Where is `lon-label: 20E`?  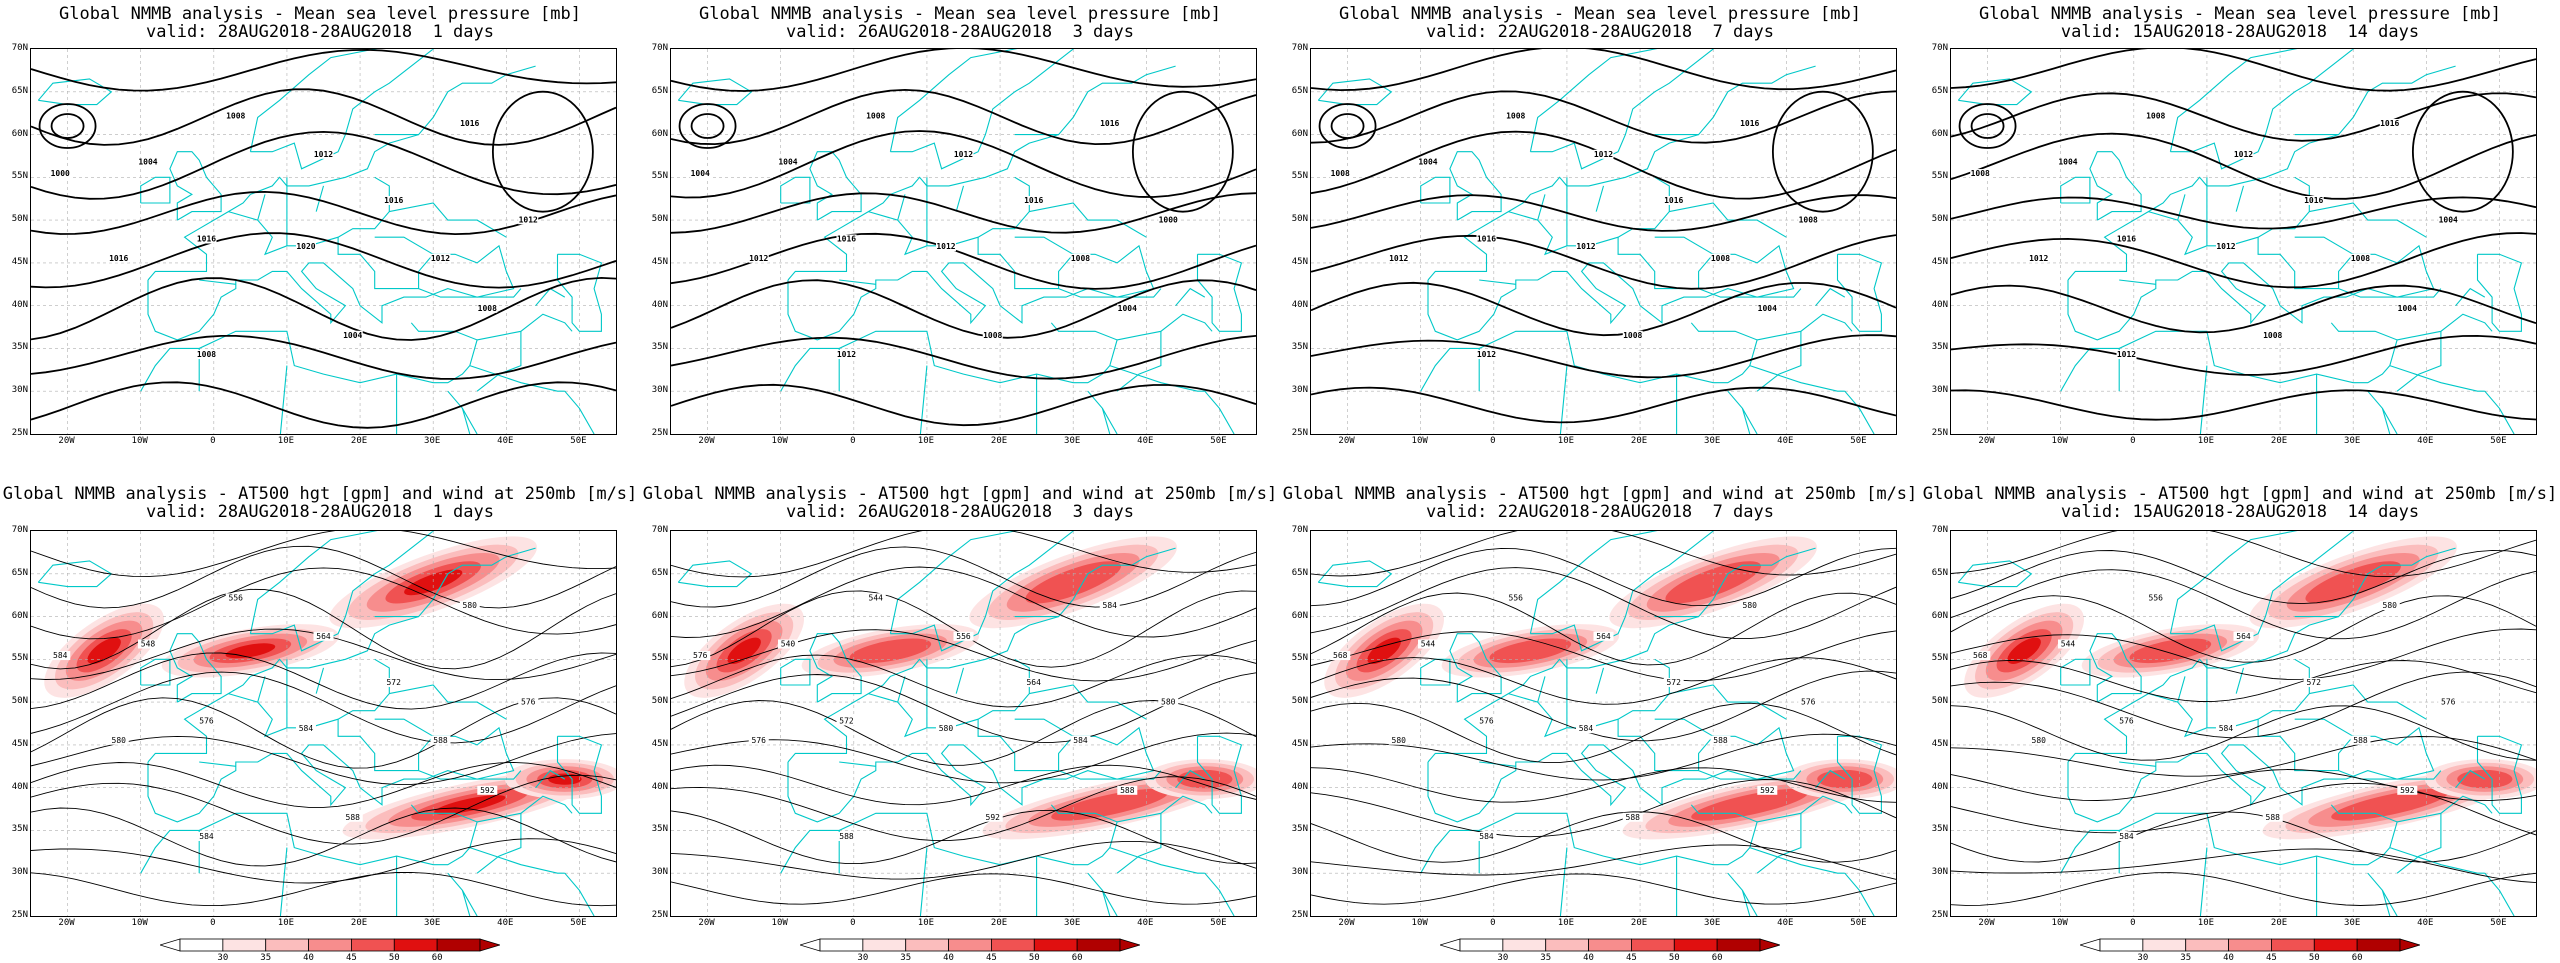
lon-label: 20E is located at coordinates (1639, 441).